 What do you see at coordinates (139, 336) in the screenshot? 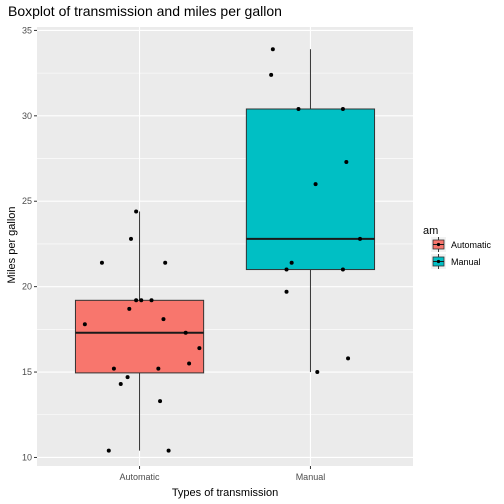
I see `box-automatic` at bounding box center [139, 336].